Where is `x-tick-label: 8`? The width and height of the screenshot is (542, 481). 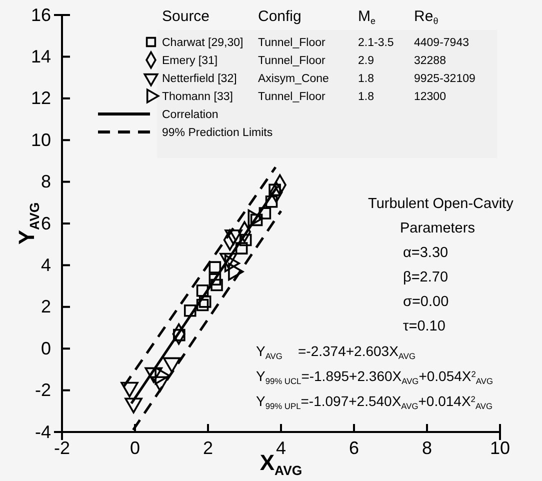 x-tick-label: 8 is located at coordinates (427, 448).